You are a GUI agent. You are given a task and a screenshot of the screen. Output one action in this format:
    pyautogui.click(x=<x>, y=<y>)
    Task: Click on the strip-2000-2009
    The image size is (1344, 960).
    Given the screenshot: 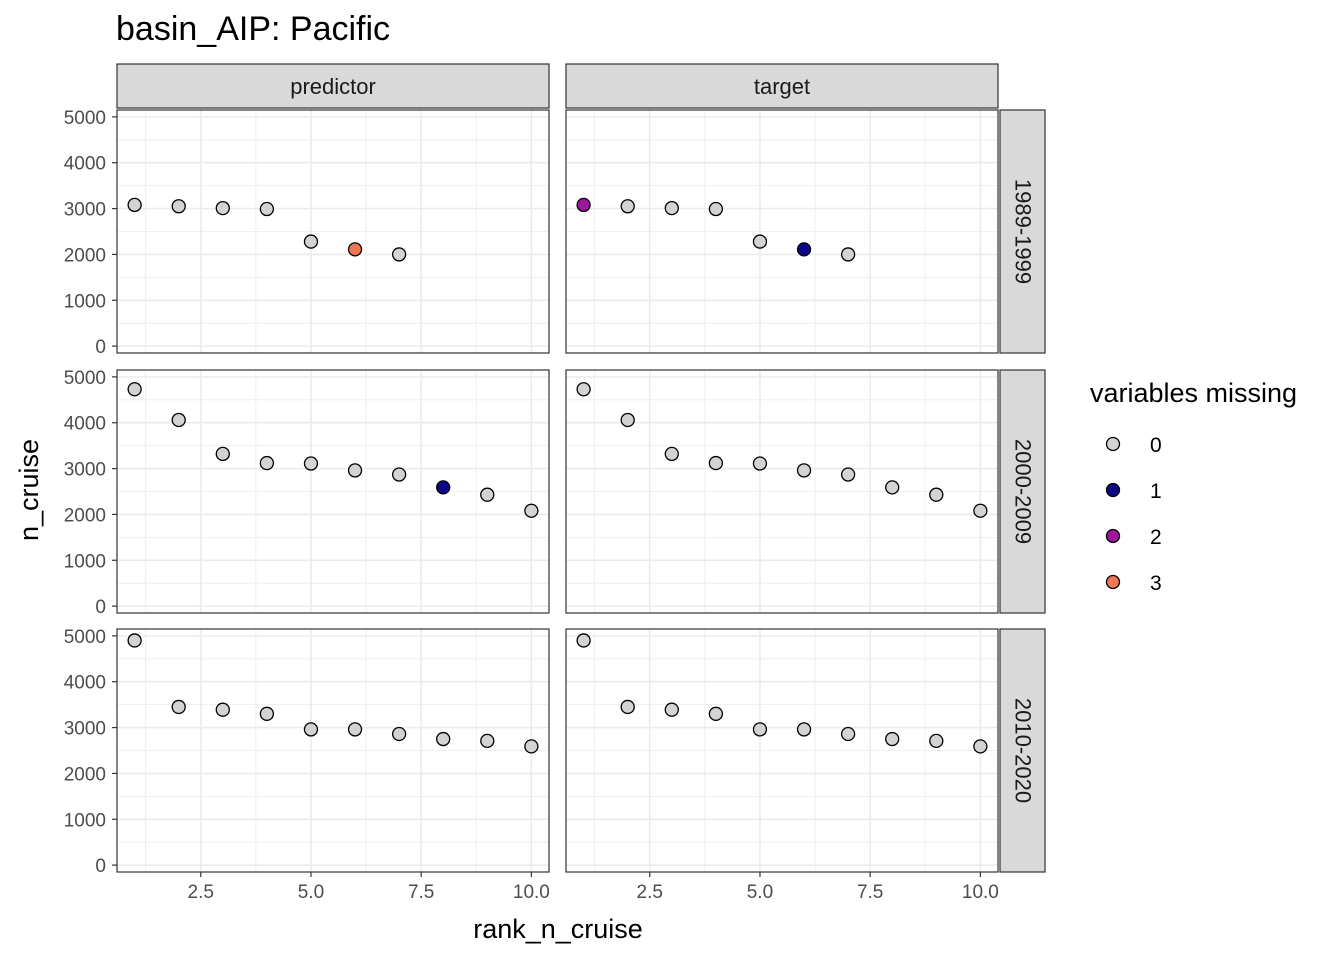 What is the action you would take?
    pyautogui.click(x=1022, y=491)
    